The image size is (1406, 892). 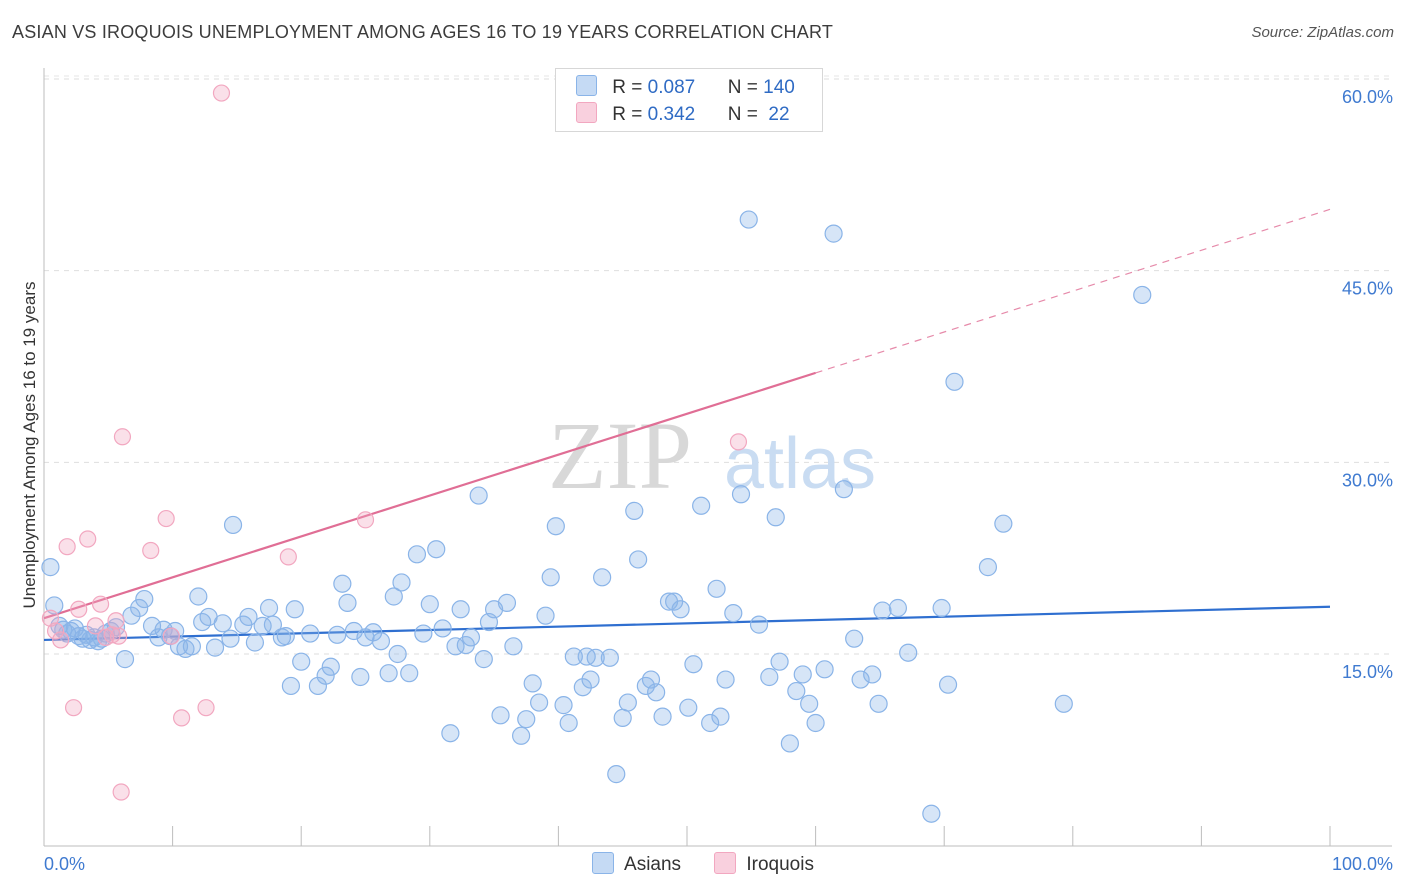 What do you see at coordinates (776, 114) in the screenshot?
I see `legend-n-value: 22` at bounding box center [776, 114].